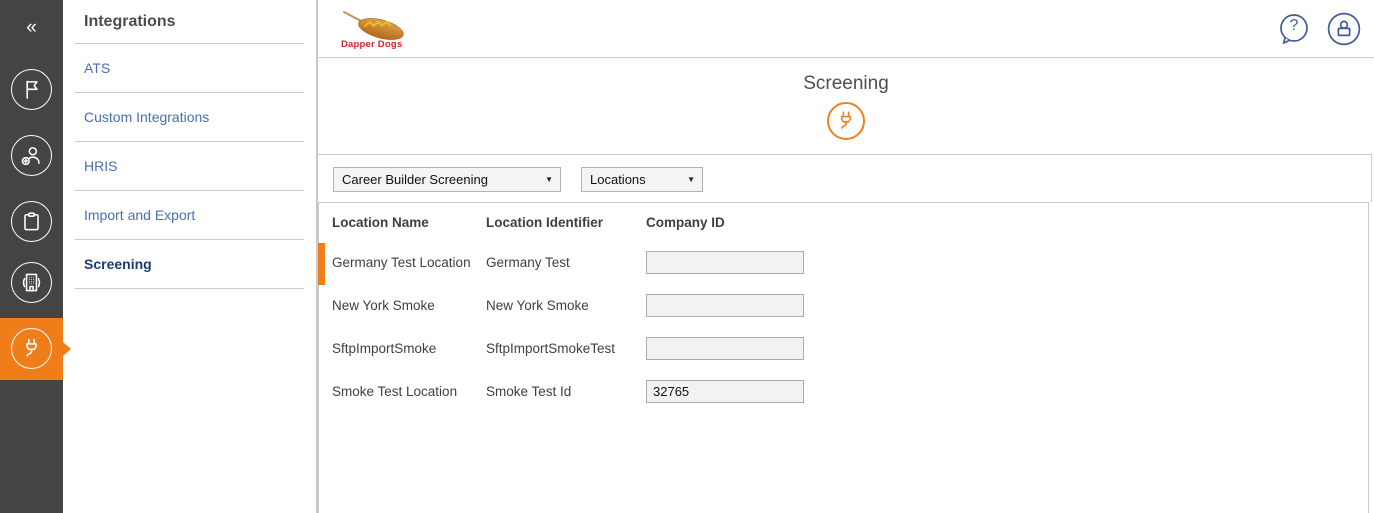 This screenshot has height=513, width=1374. Describe the element at coordinates (35, 256) in the screenshot. I see `icon-rail: «` at that location.